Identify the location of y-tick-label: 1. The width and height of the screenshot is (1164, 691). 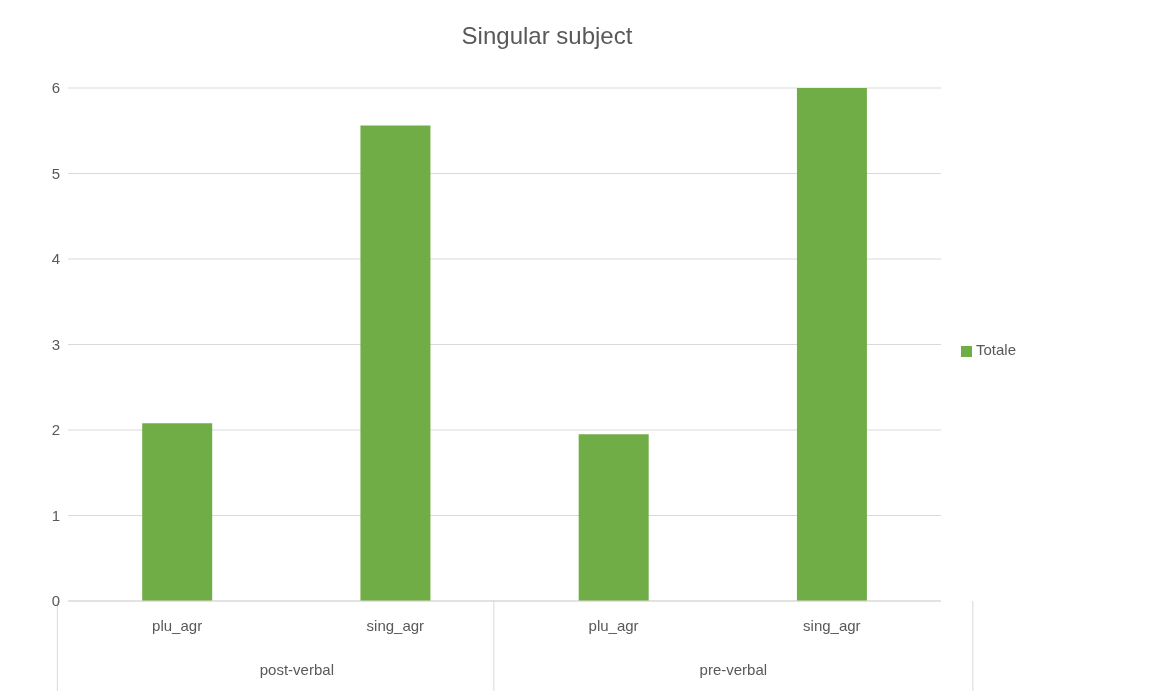
(55, 515).